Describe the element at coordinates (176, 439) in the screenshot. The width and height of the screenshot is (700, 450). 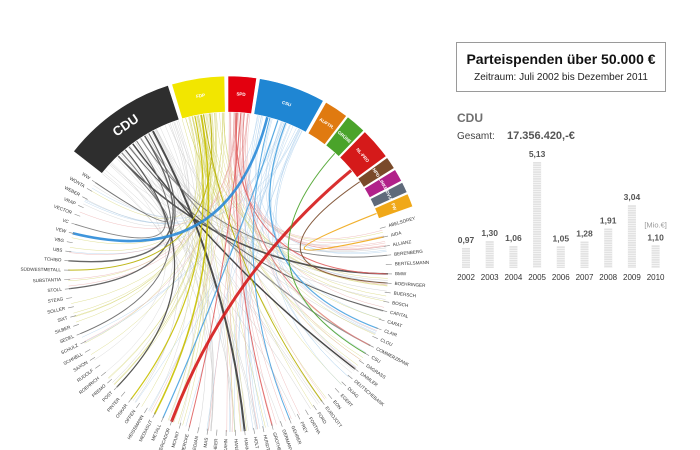
I see `donor-label: MOUNT` at that location.